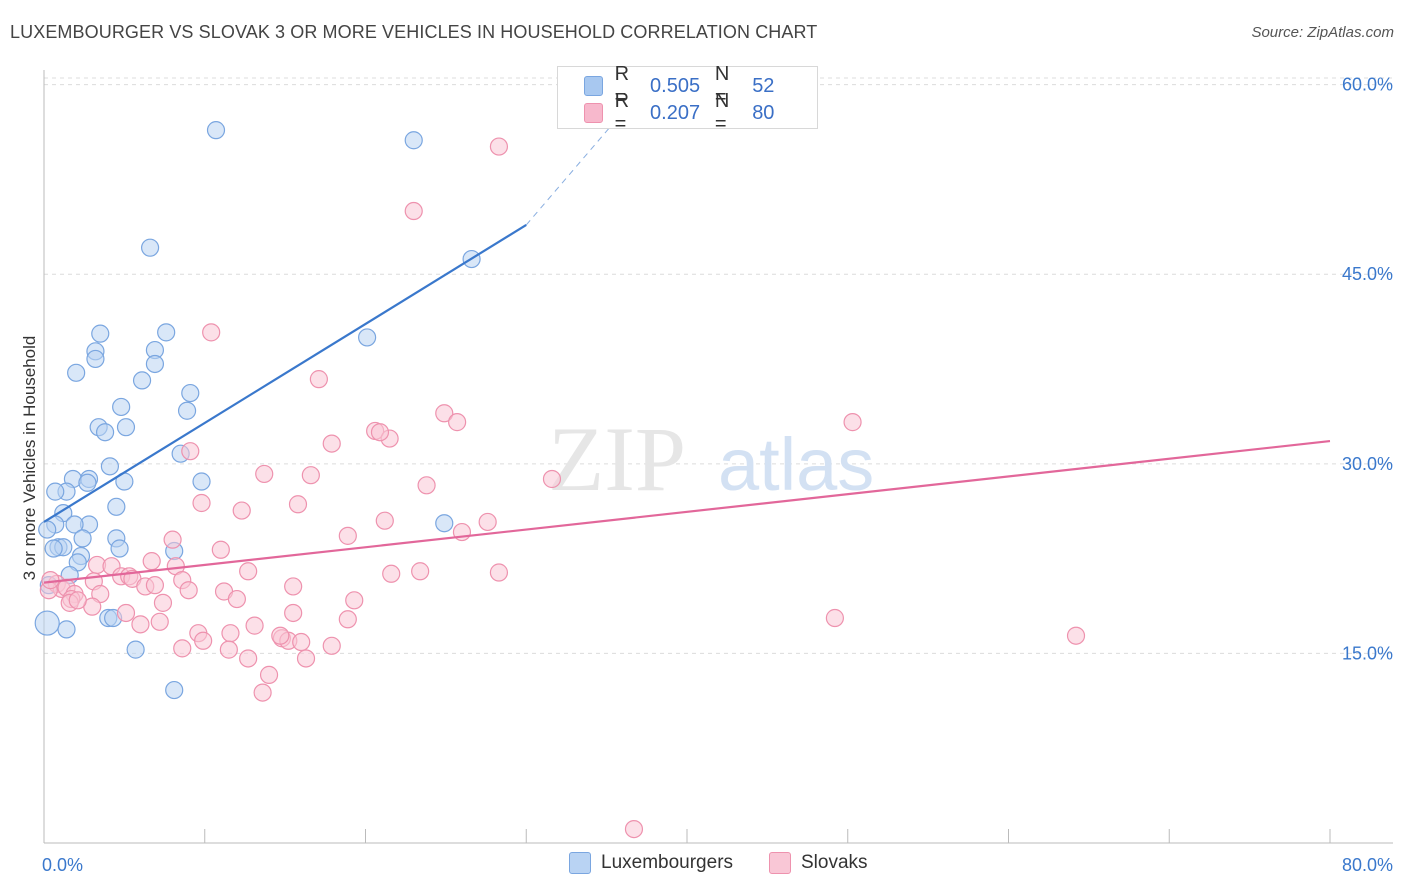 The width and height of the screenshot is (1406, 892). What do you see at coordinates (796, 464) in the screenshot?
I see `watermark-atlas: atlas` at bounding box center [796, 464].